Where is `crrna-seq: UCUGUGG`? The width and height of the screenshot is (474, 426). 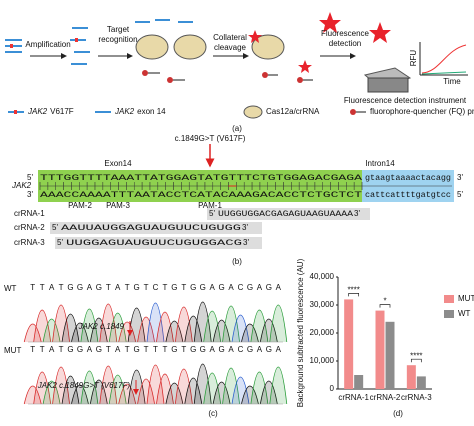 crrna-seq: UCUGUGG is located at coordinates (213, 228).